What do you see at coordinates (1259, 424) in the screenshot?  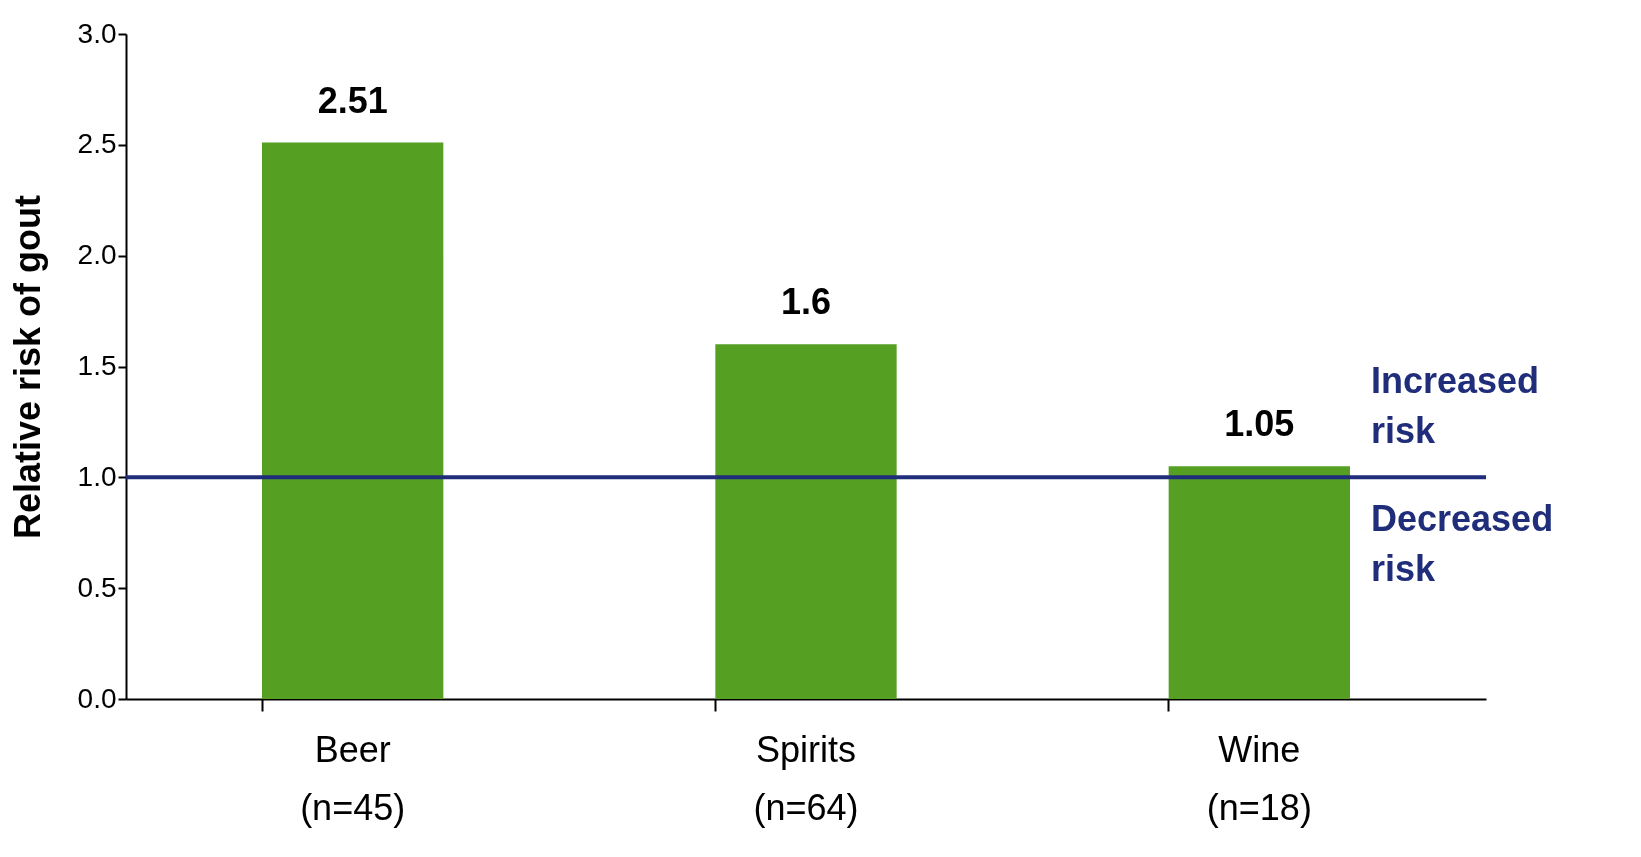 I see `data-label: 1.05` at bounding box center [1259, 424].